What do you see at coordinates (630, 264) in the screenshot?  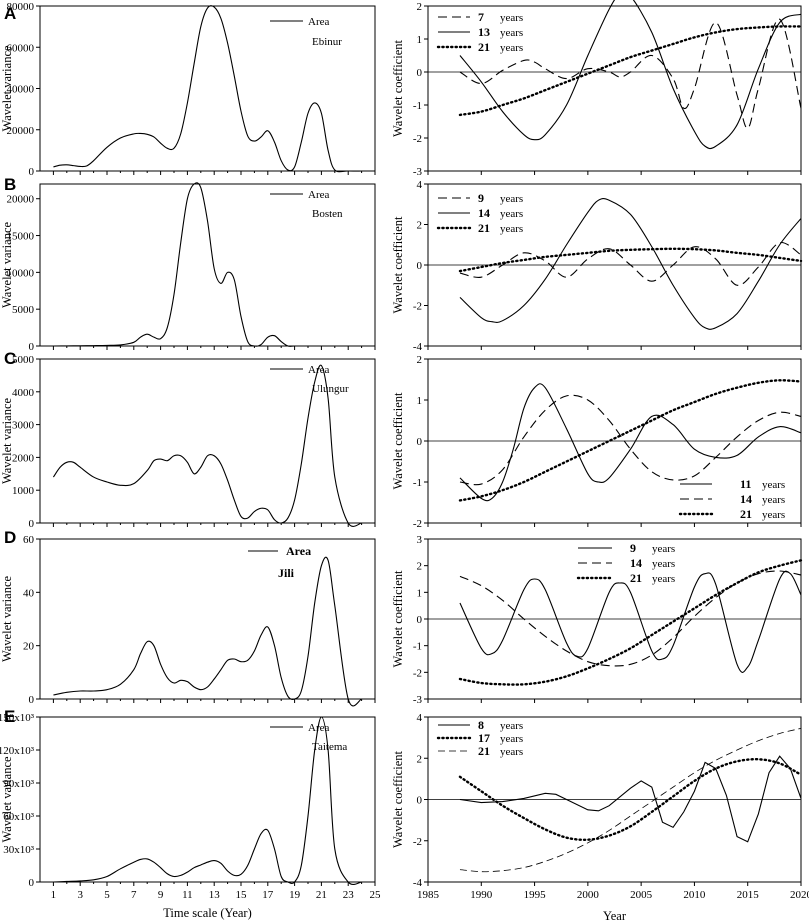 I see `series-line-9-years` at bounding box center [630, 264].